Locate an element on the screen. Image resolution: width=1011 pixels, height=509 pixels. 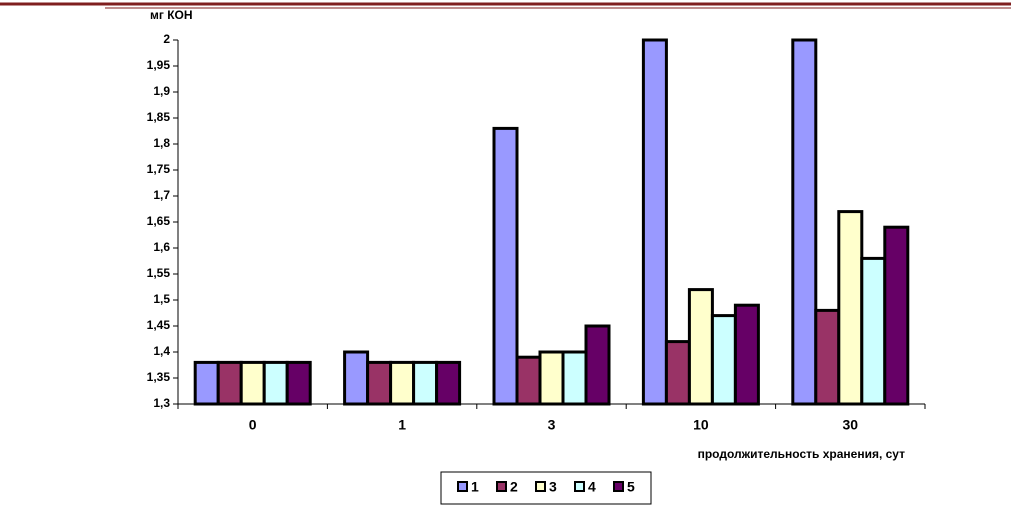
y-tick-label: 1,65 is located at coordinates (159, 221).